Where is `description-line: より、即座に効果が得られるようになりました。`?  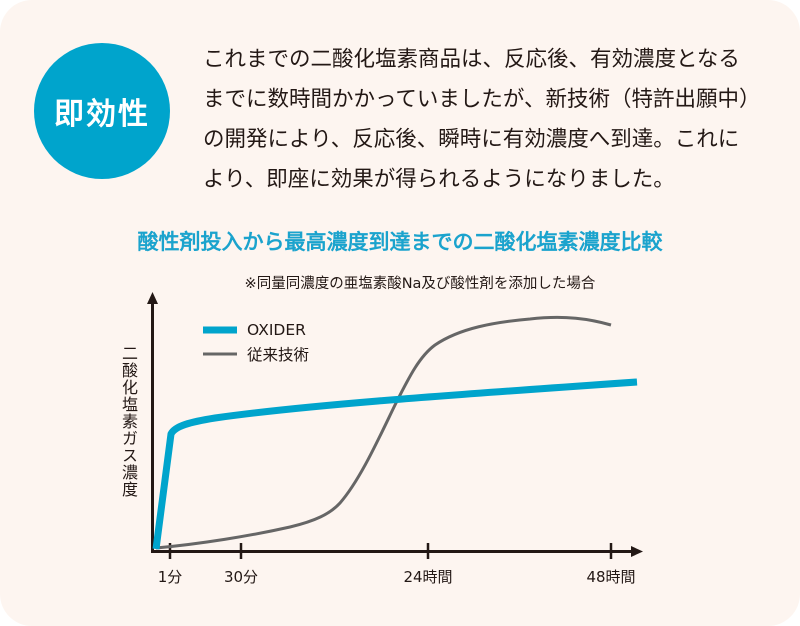
description-line: より、即座に効果が得られるようになりました。 is located at coordinates (439, 179).